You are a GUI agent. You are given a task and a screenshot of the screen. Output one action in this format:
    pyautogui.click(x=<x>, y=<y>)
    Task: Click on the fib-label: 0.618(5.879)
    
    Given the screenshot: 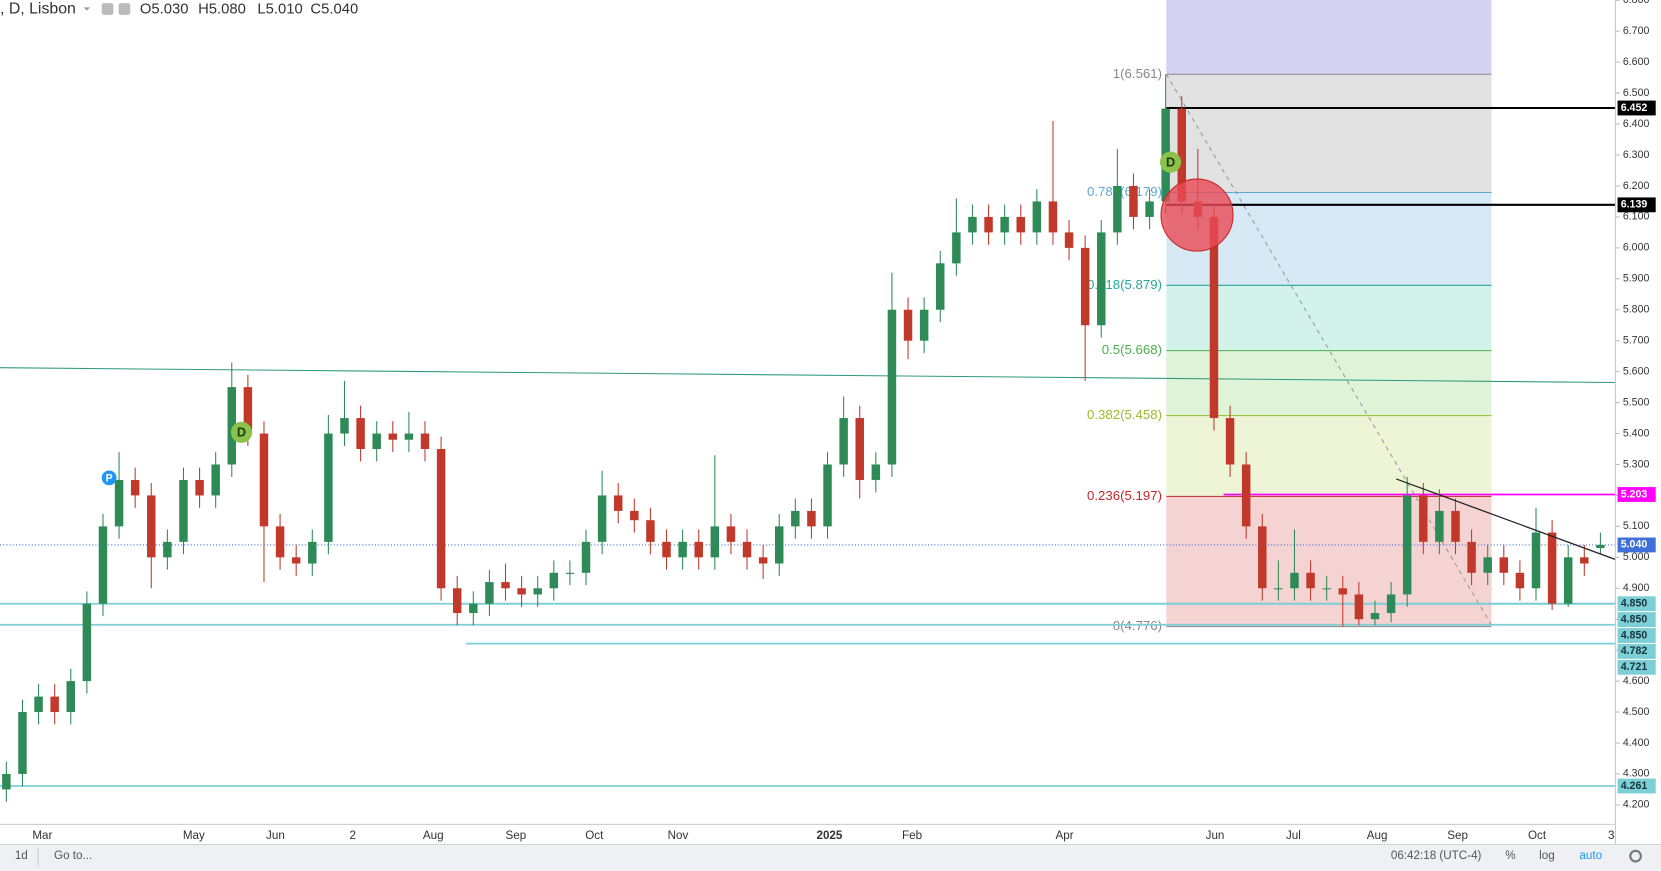 What is the action you would take?
    pyautogui.click(x=1124, y=284)
    